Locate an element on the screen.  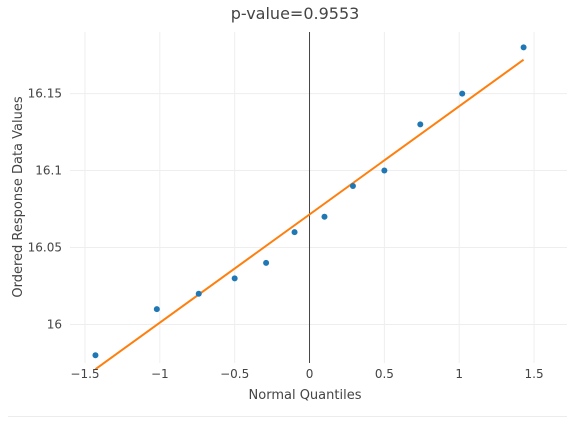
x-tick-label: 0 is located at coordinates (310, 374).